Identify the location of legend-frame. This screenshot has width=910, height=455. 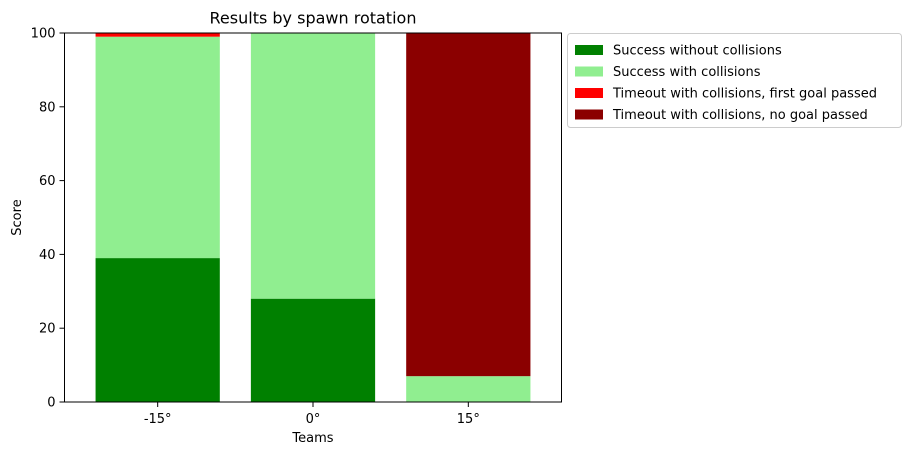
(734, 80).